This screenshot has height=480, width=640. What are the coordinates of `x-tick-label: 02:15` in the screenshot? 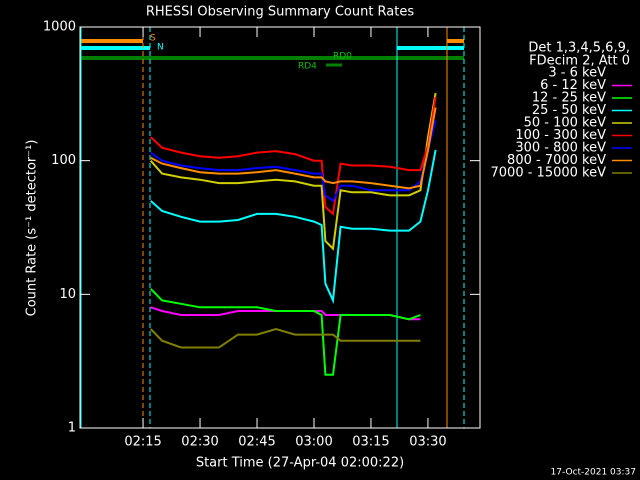 It's located at (142, 442).